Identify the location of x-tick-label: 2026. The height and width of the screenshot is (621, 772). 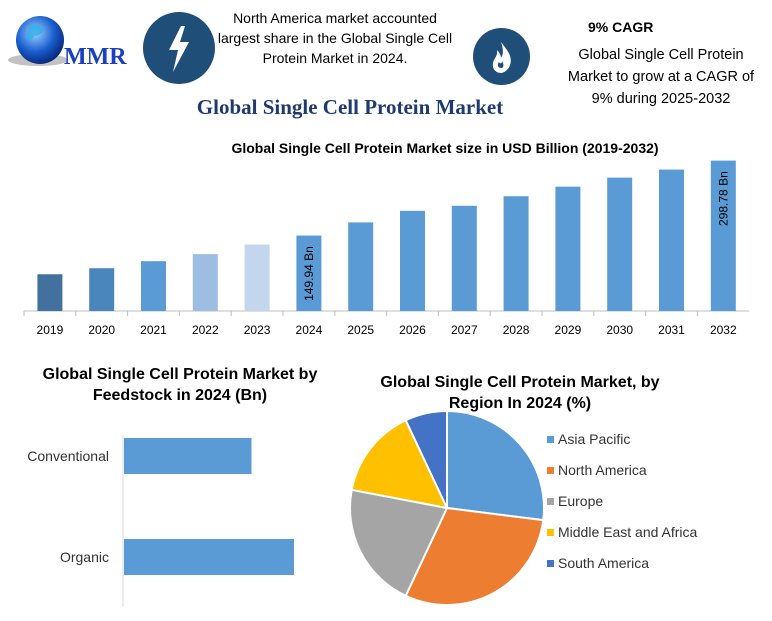
(412, 330).